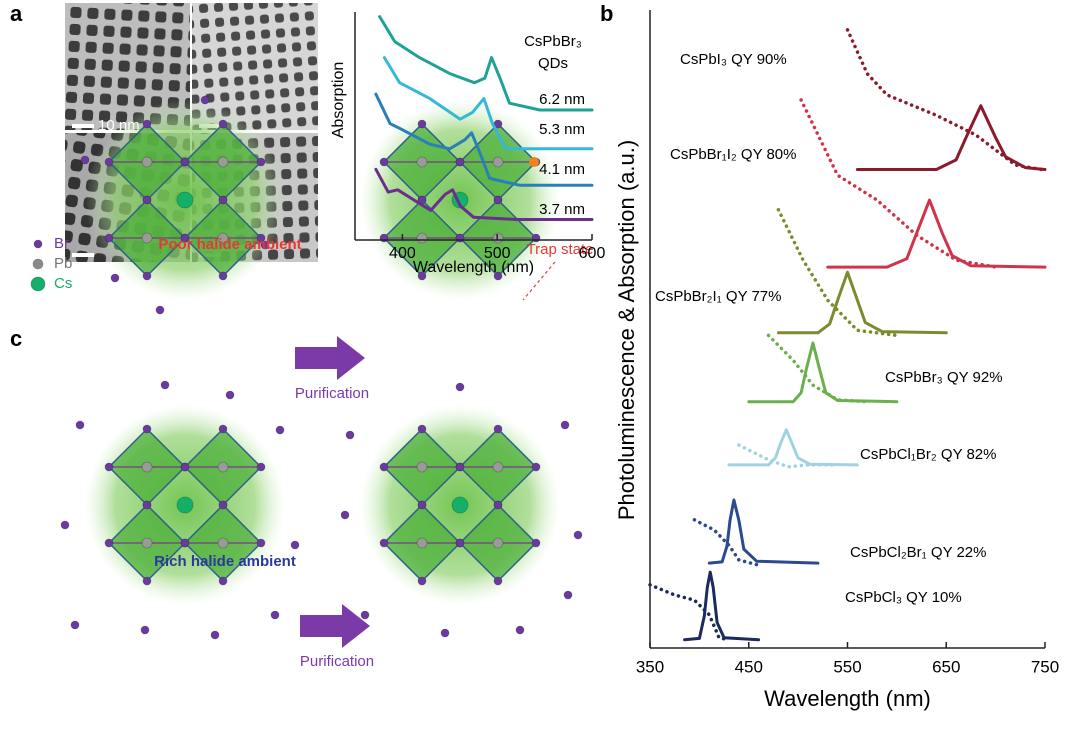 Image resolution: width=1065 pixels, height=733 pixels. Describe the element at coordinates (562, 99) in the screenshot. I see `curve-label: 6.2 nm` at that location.